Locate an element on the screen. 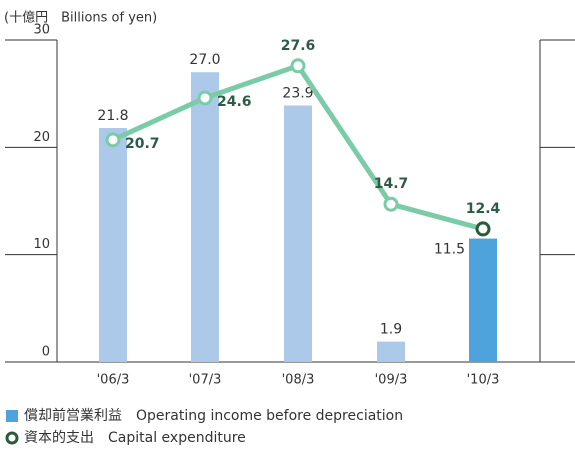 The image size is (575, 452). legend-label: 資本的支出 Capital expenditure is located at coordinates (135, 438).